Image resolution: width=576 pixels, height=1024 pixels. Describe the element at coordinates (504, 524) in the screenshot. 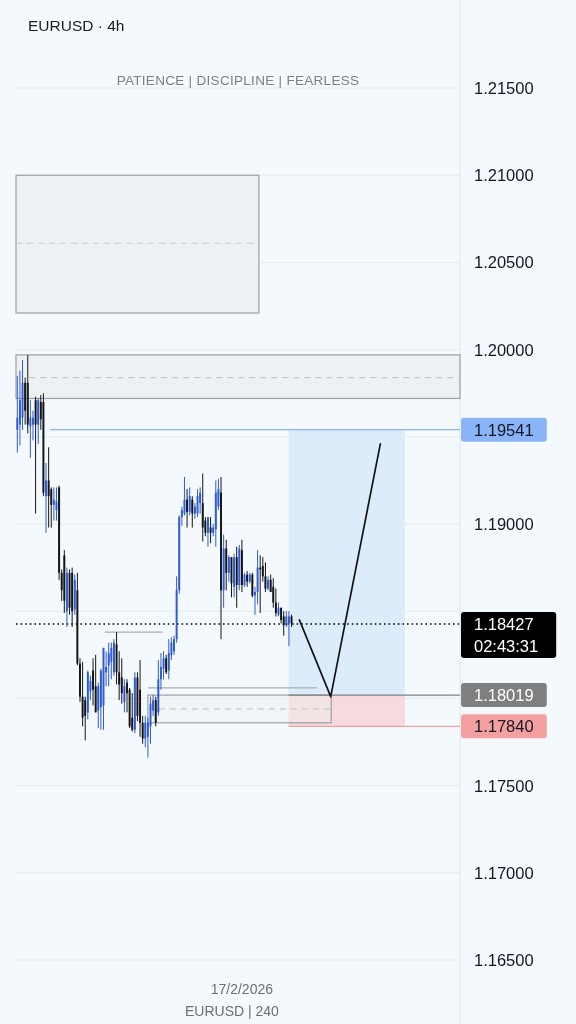

I see `y-tick-label: 1.19000` at that location.